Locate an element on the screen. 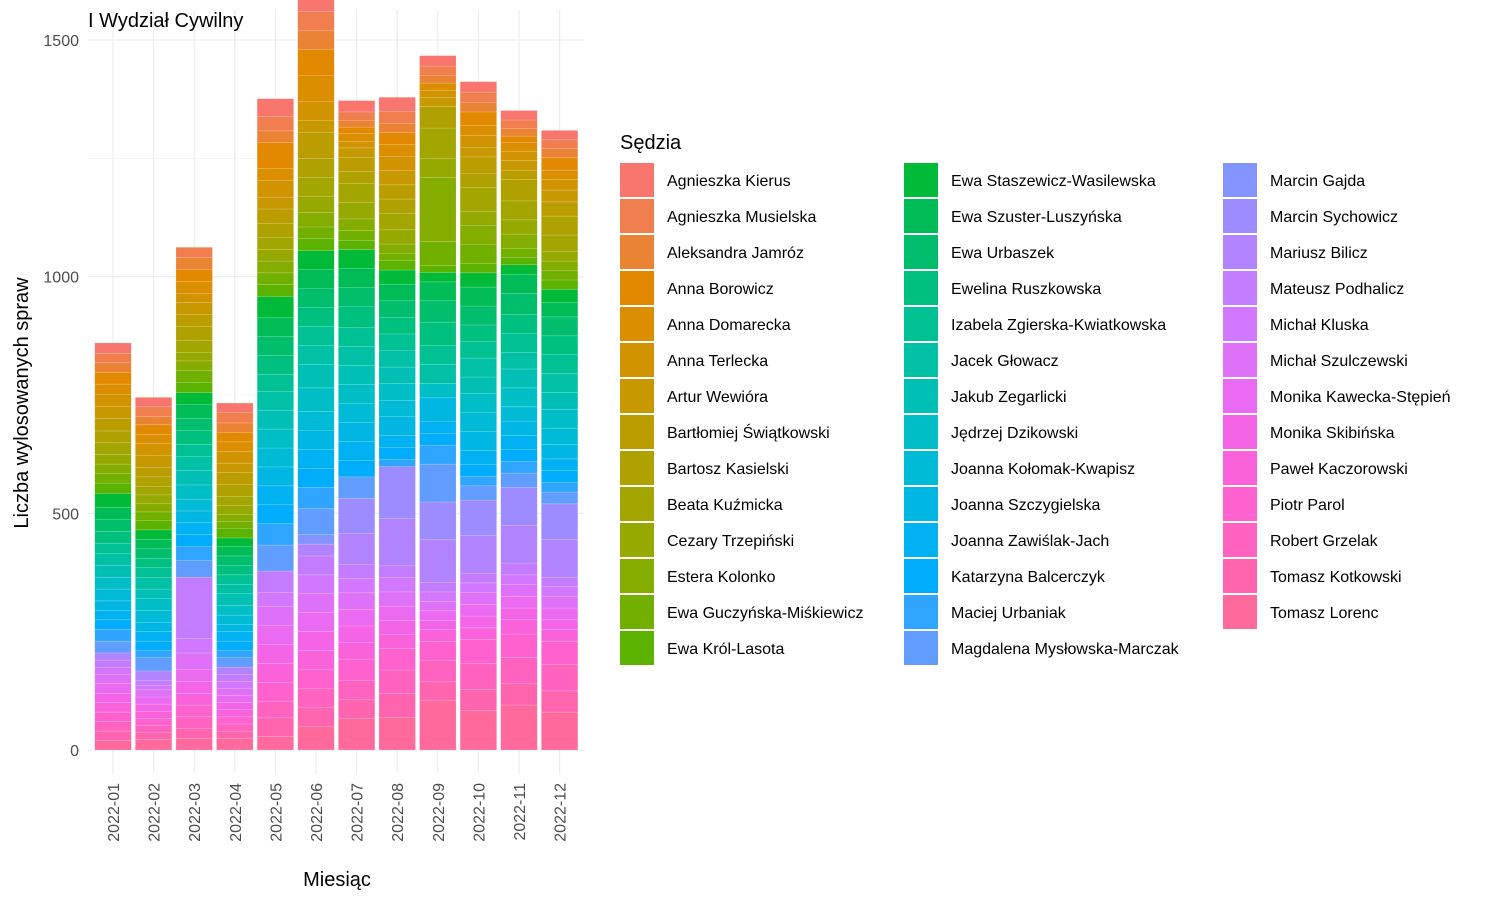 This screenshot has width=1500, height=900. x-tick-label: 2022-10 is located at coordinates (479, 812).